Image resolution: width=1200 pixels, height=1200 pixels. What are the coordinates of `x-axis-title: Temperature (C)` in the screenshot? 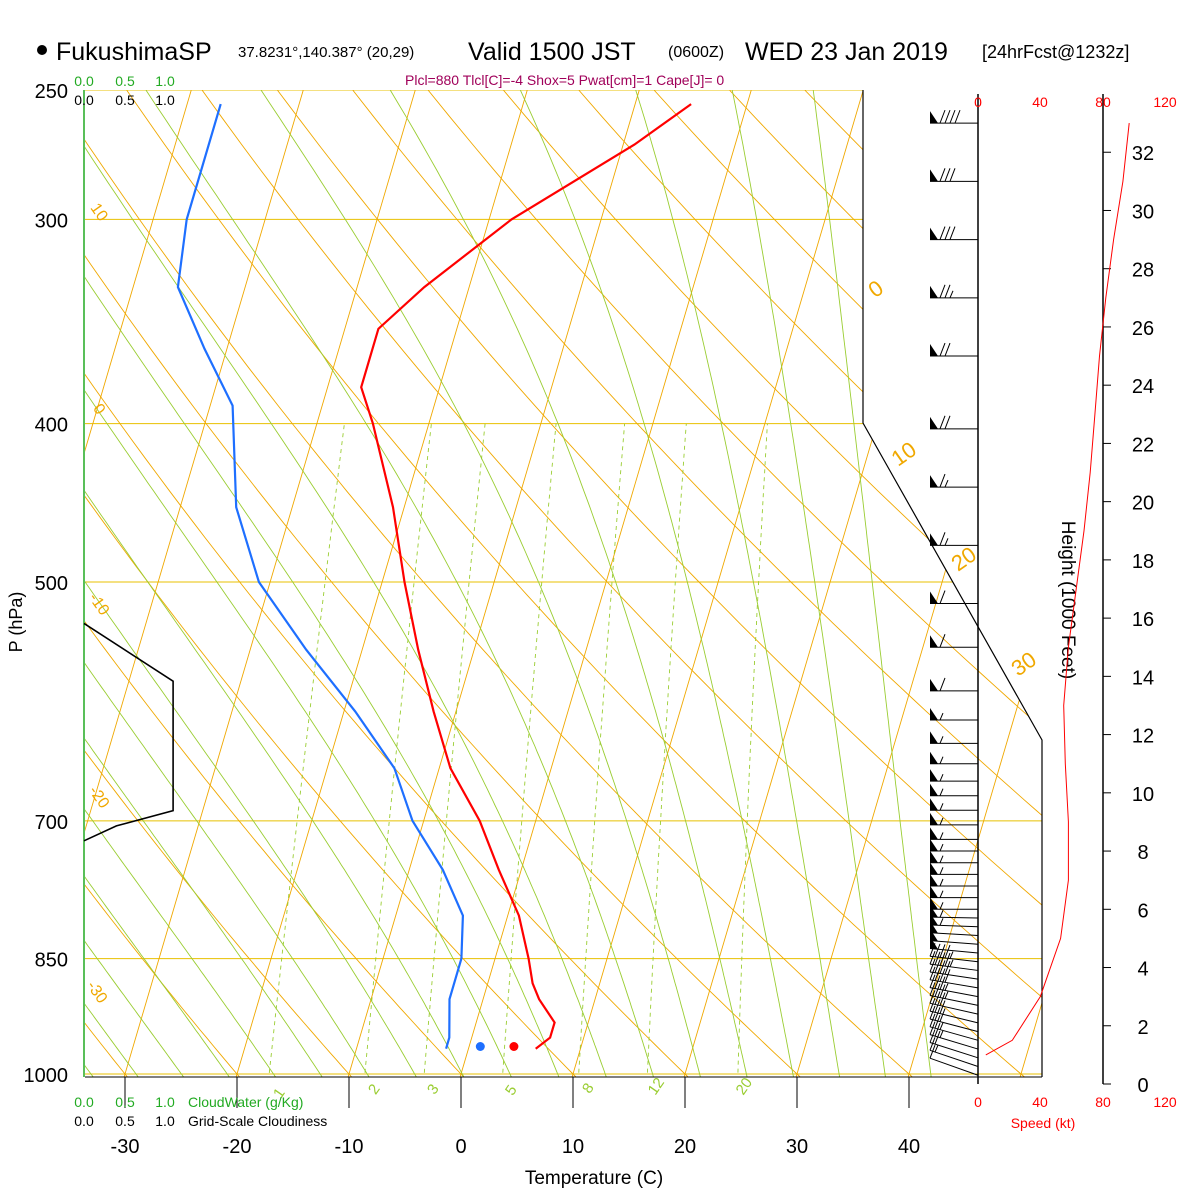 It's located at (594, 1178).